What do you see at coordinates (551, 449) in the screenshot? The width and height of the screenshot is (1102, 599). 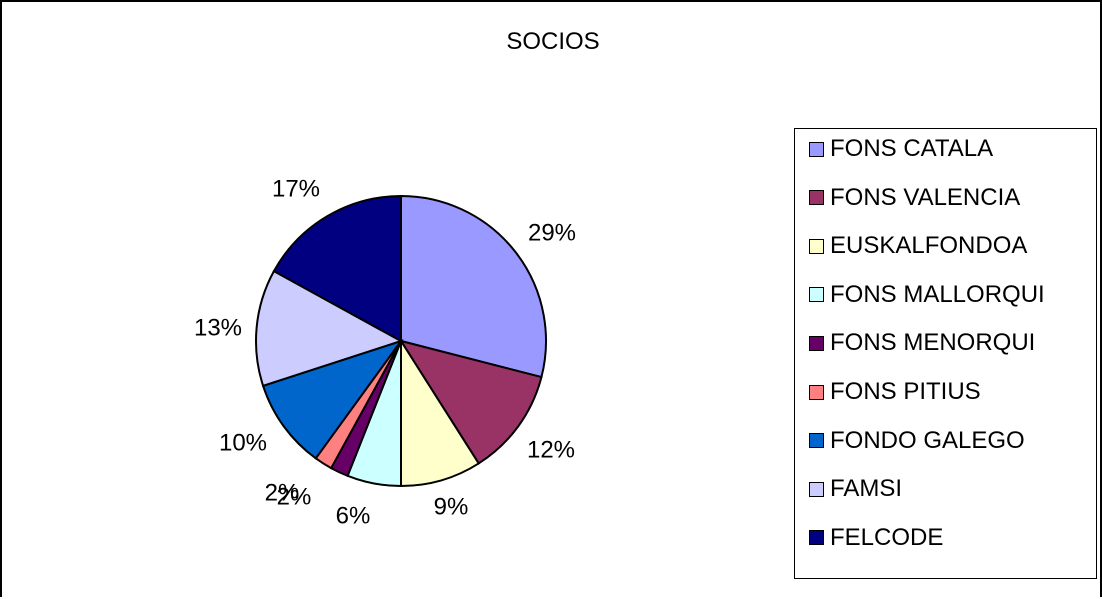 I see `data-label: 12%` at bounding box center [551, 449].